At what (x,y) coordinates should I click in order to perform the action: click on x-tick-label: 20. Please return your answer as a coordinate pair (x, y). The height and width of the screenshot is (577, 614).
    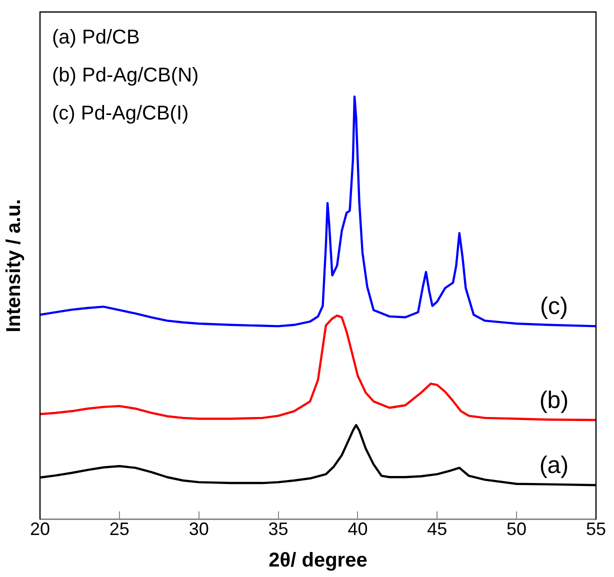
    Looking at the image, I should click on (40, 529).